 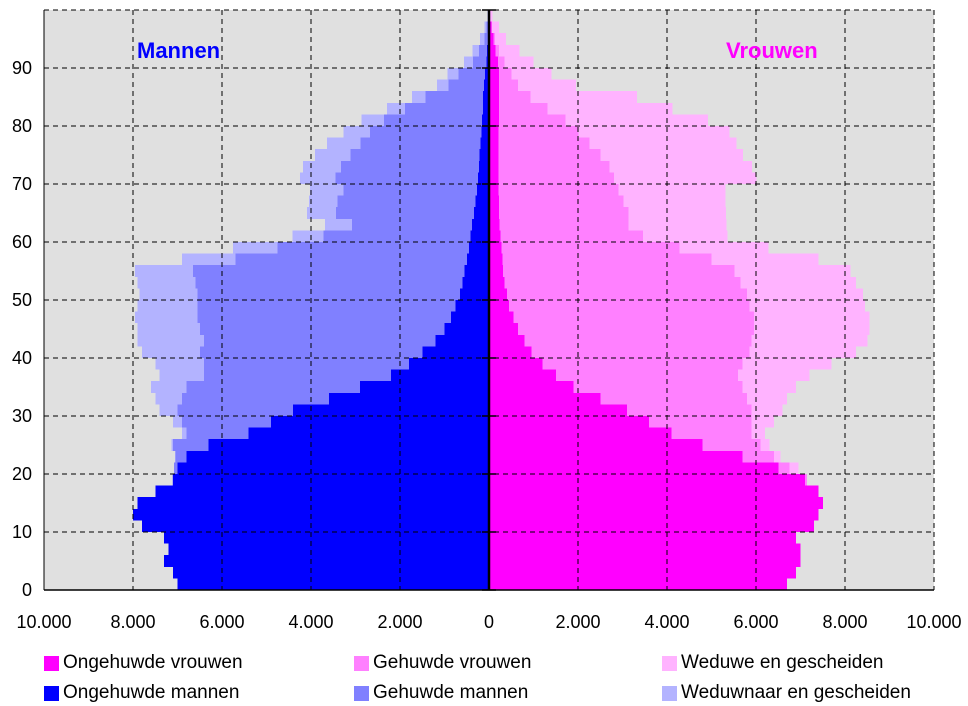 What do you see at coordinates (151, 692) in the screenshot?
I see `legend-label: Ongehuwde mannen` at bounding box center [151, 692].